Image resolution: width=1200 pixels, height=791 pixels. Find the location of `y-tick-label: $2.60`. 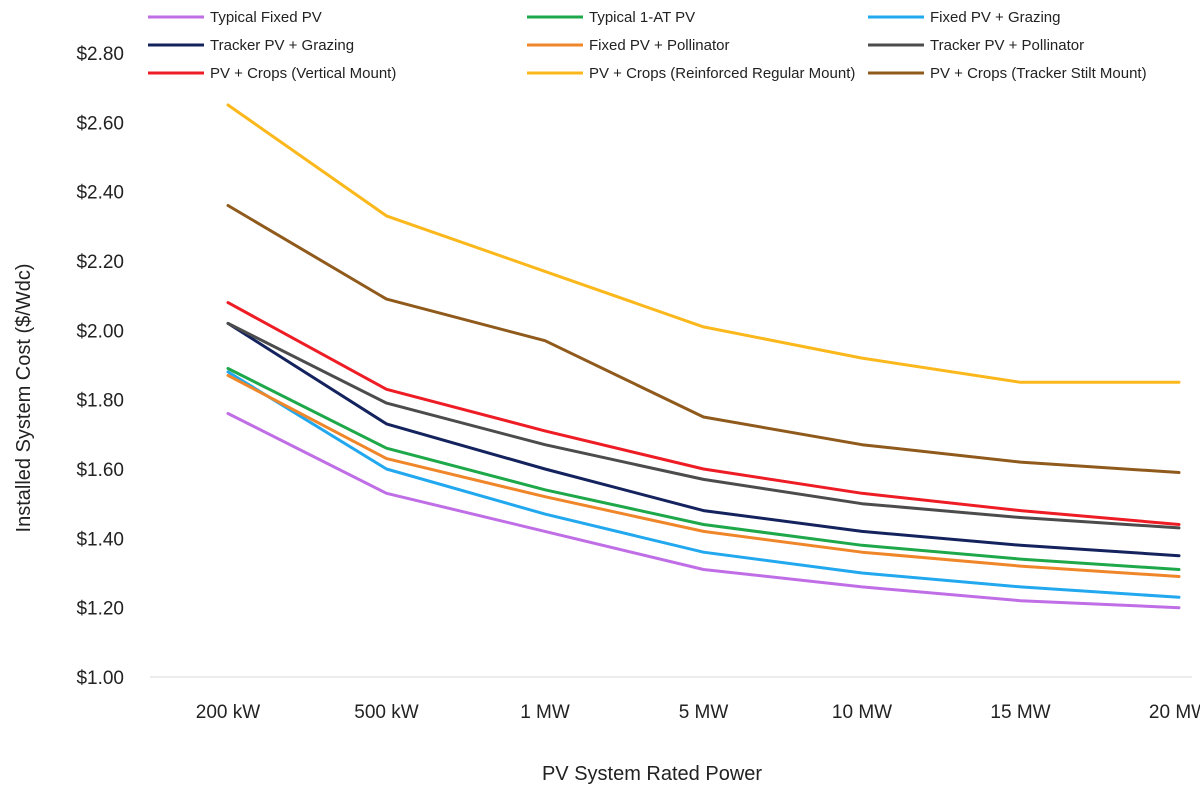

y-tick-label: $2.60 is located at coordinates (100, 123).